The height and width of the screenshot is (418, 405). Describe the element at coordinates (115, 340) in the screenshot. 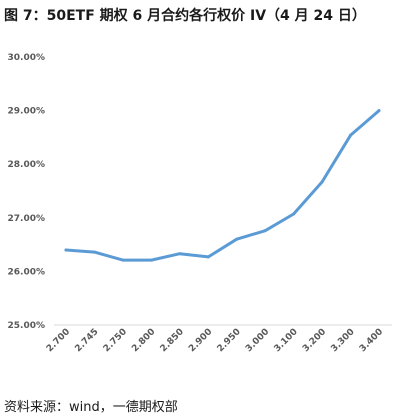

I see `x-tick-label: 2.750` at that location.